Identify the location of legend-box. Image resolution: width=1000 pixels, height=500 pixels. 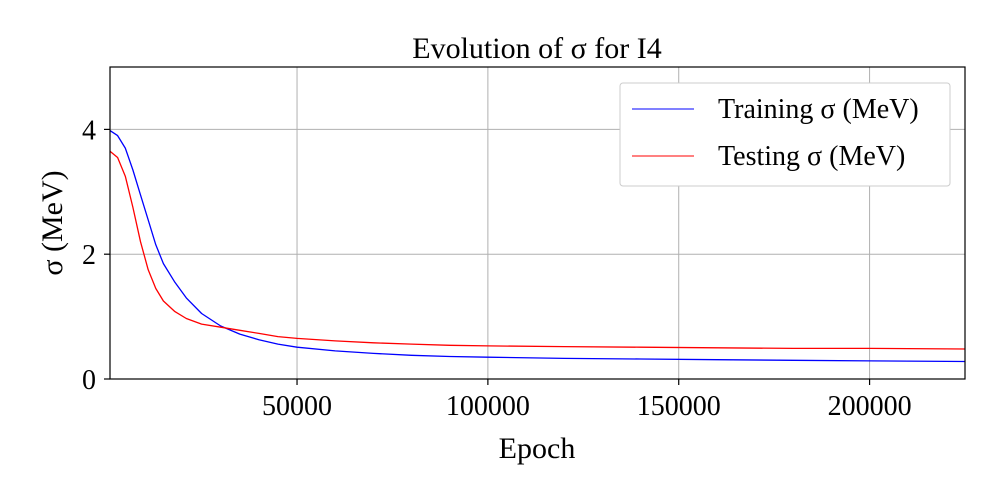
(785, 134).